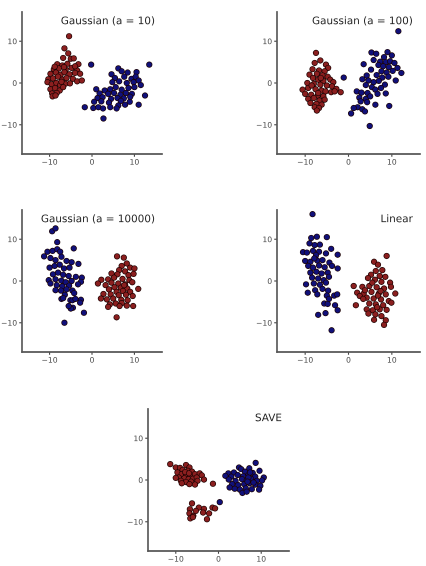 The image size is (426, 566). Describe the element at coordinates (97, 219) in the screenshot. I see `chart-title: Gaussian (a = 10000)` at that location.